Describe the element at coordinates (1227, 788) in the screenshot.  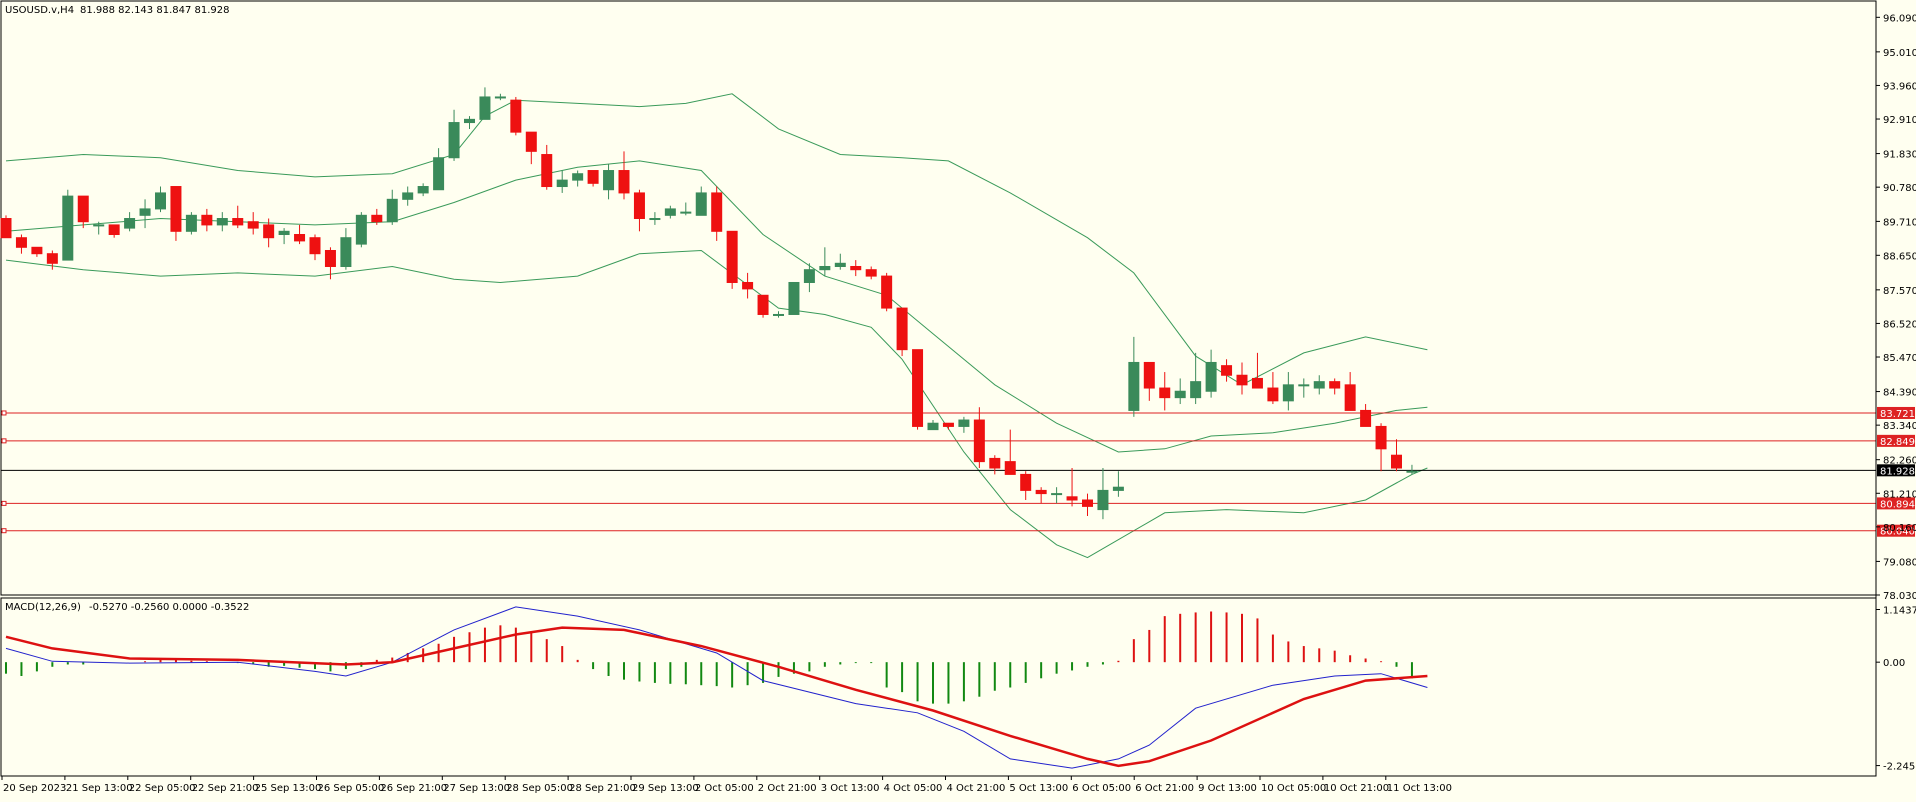
I see `time-tick-label: 9 Oct 13:00` at that location.